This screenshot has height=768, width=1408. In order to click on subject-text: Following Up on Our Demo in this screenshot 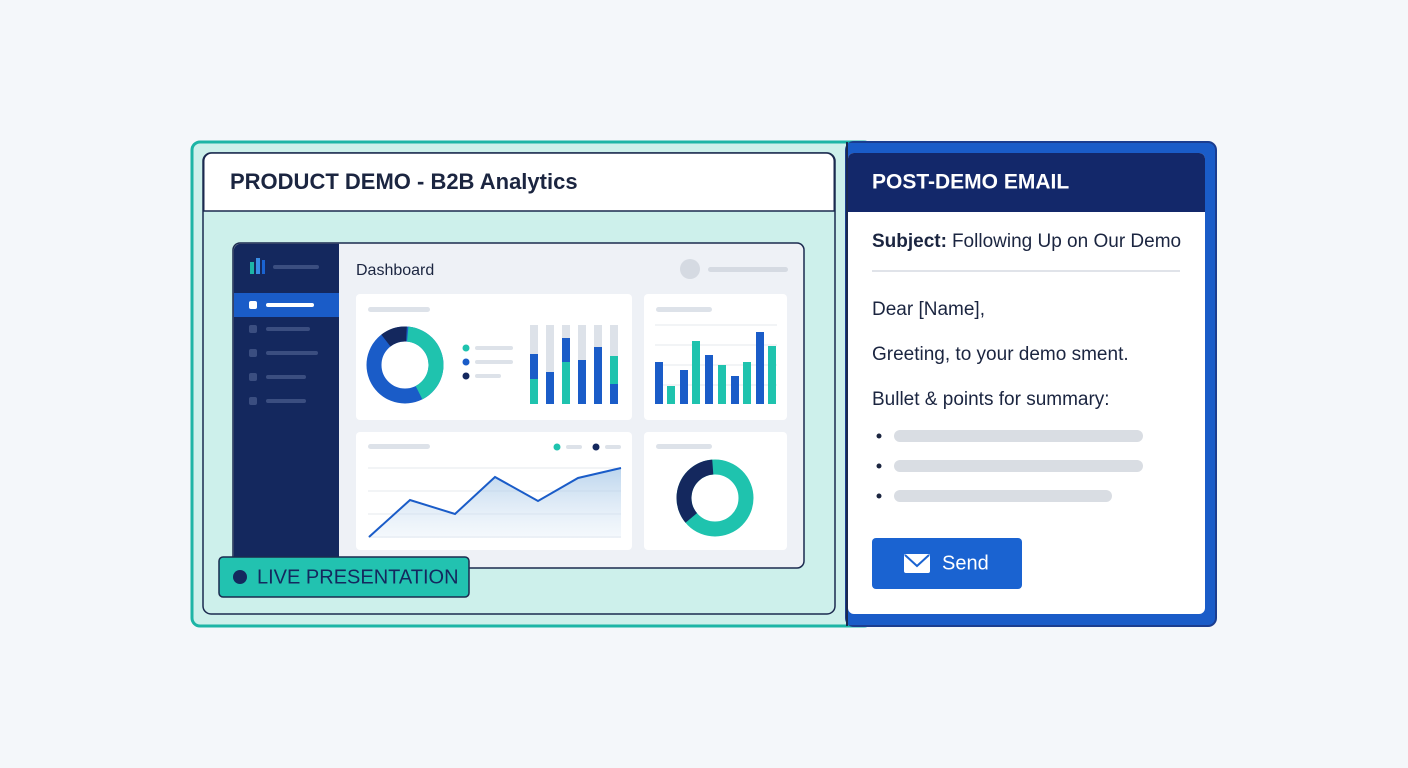, I will do `click(1066, 241)`.